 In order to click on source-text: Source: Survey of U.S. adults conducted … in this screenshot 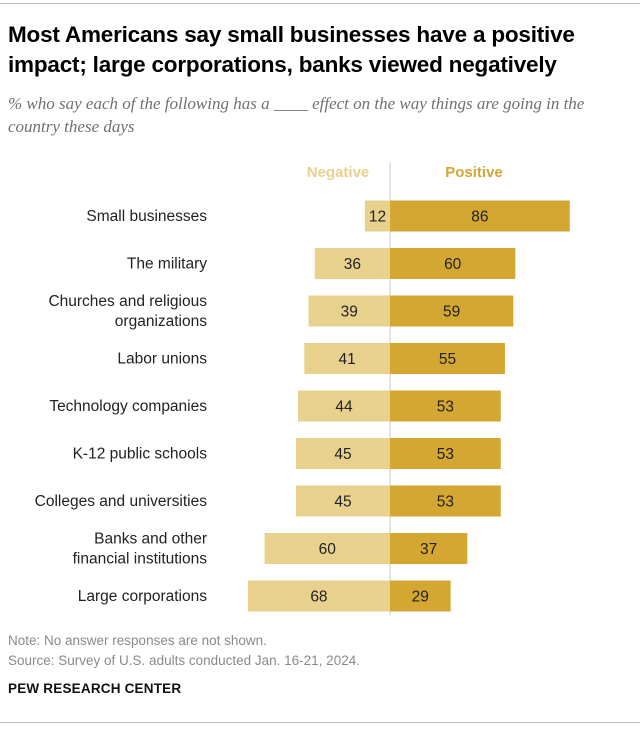, I will do `click(184, 660)`.